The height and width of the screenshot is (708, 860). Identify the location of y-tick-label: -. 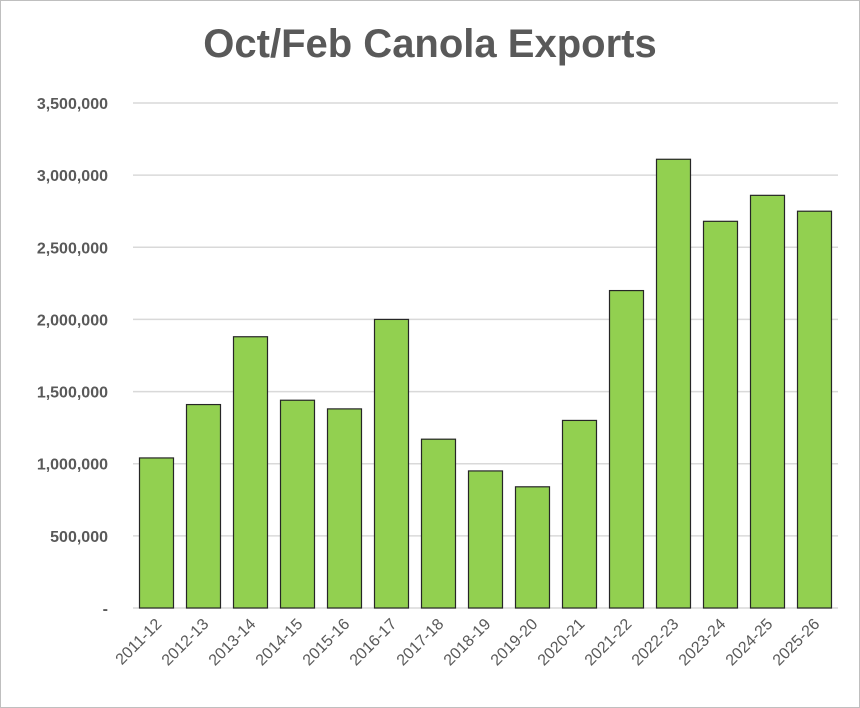
(105, 609).